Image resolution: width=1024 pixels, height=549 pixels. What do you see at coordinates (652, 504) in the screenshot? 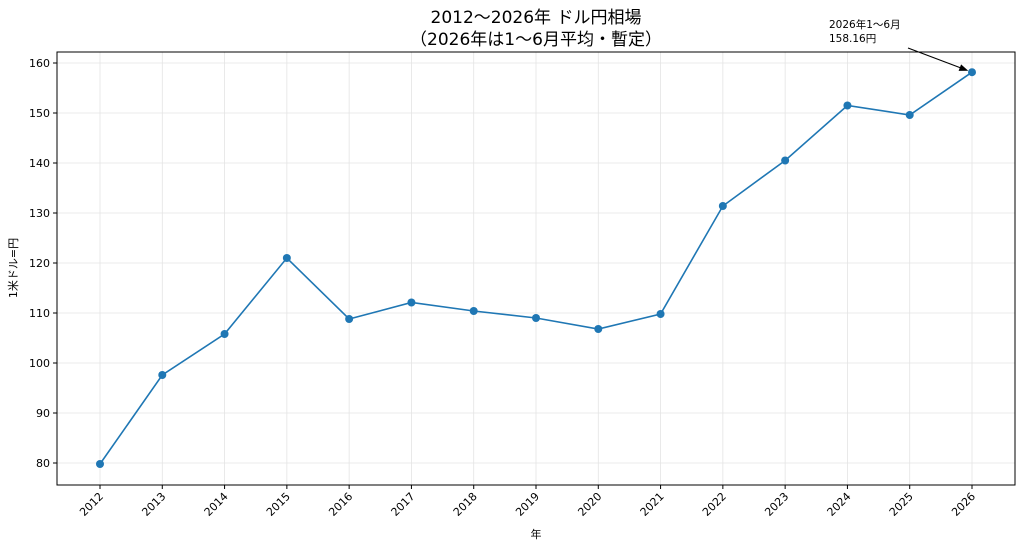
I see `x-tick-label: 2021` at bounding box center [652, 504].